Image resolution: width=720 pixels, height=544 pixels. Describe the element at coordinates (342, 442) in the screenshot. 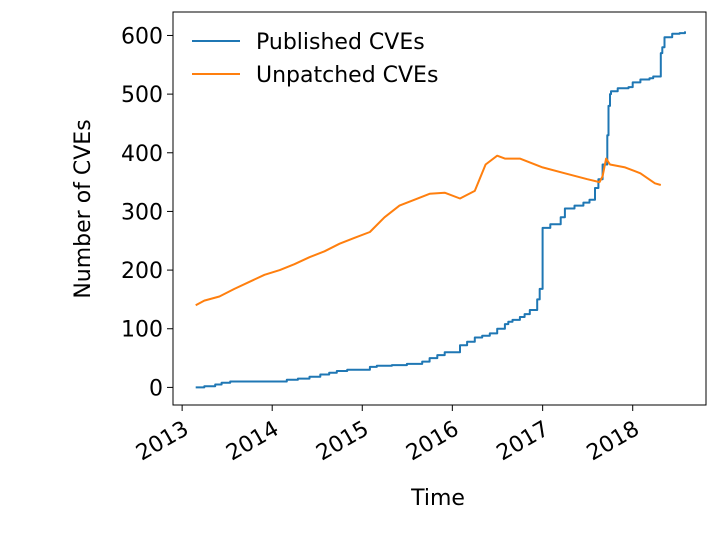

I see `x-tick-label: 2015` at that location.